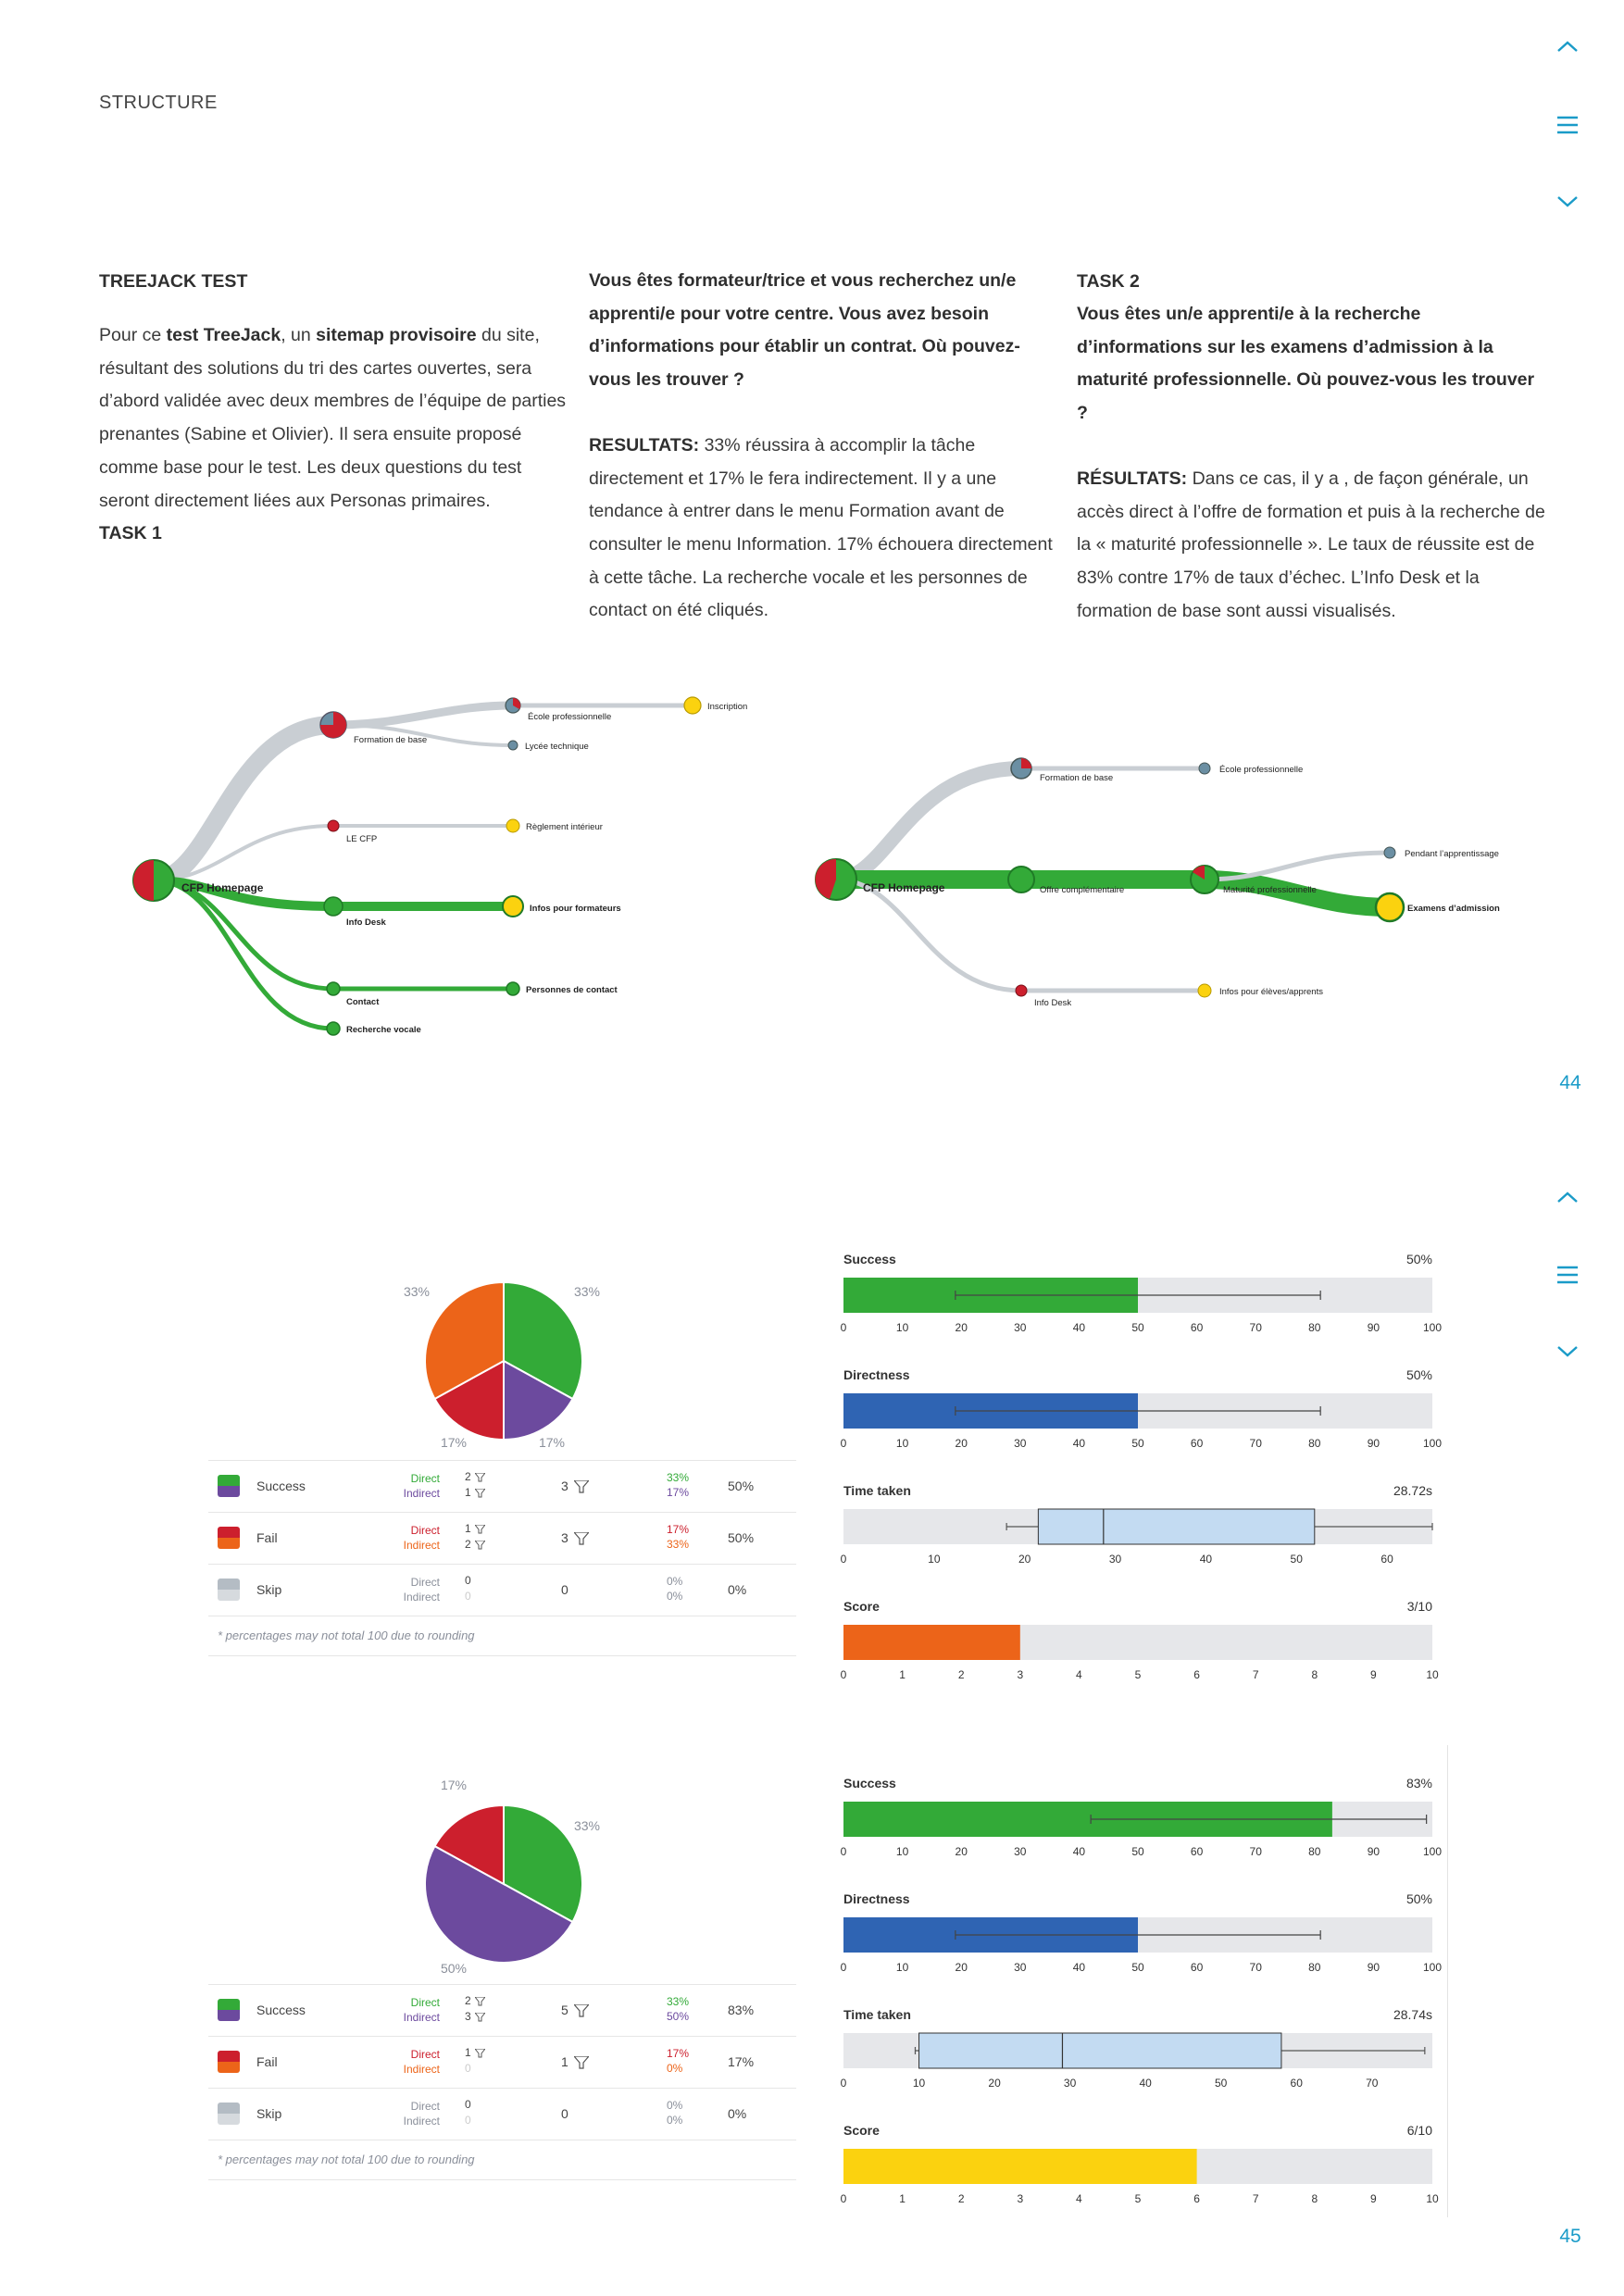 This screenshot has width=1624, height=2296. I want to click on metric-value: 83%, so click(1419, 1783).